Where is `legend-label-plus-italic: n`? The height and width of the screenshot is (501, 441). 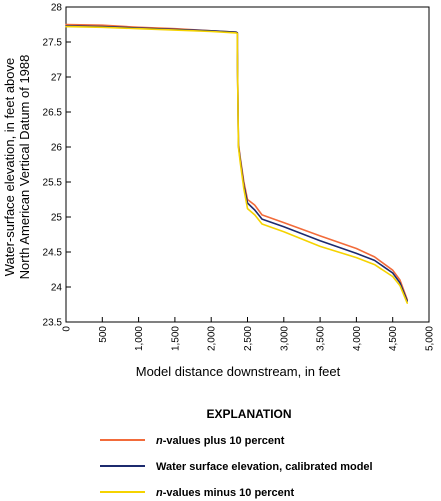
legend-label-plus-italic: n is located at coordinates (159, 441).